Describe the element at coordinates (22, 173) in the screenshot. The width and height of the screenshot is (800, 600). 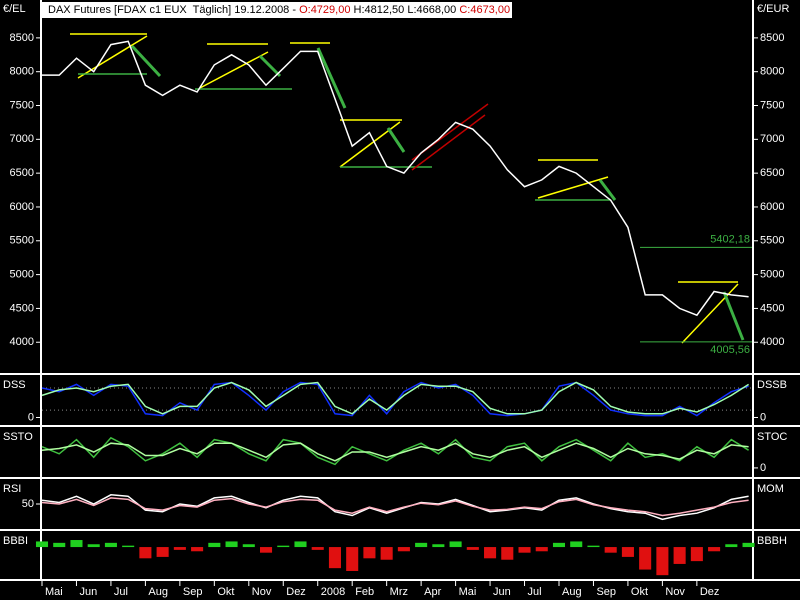
I see `y-tick-label: 6500` at that location.